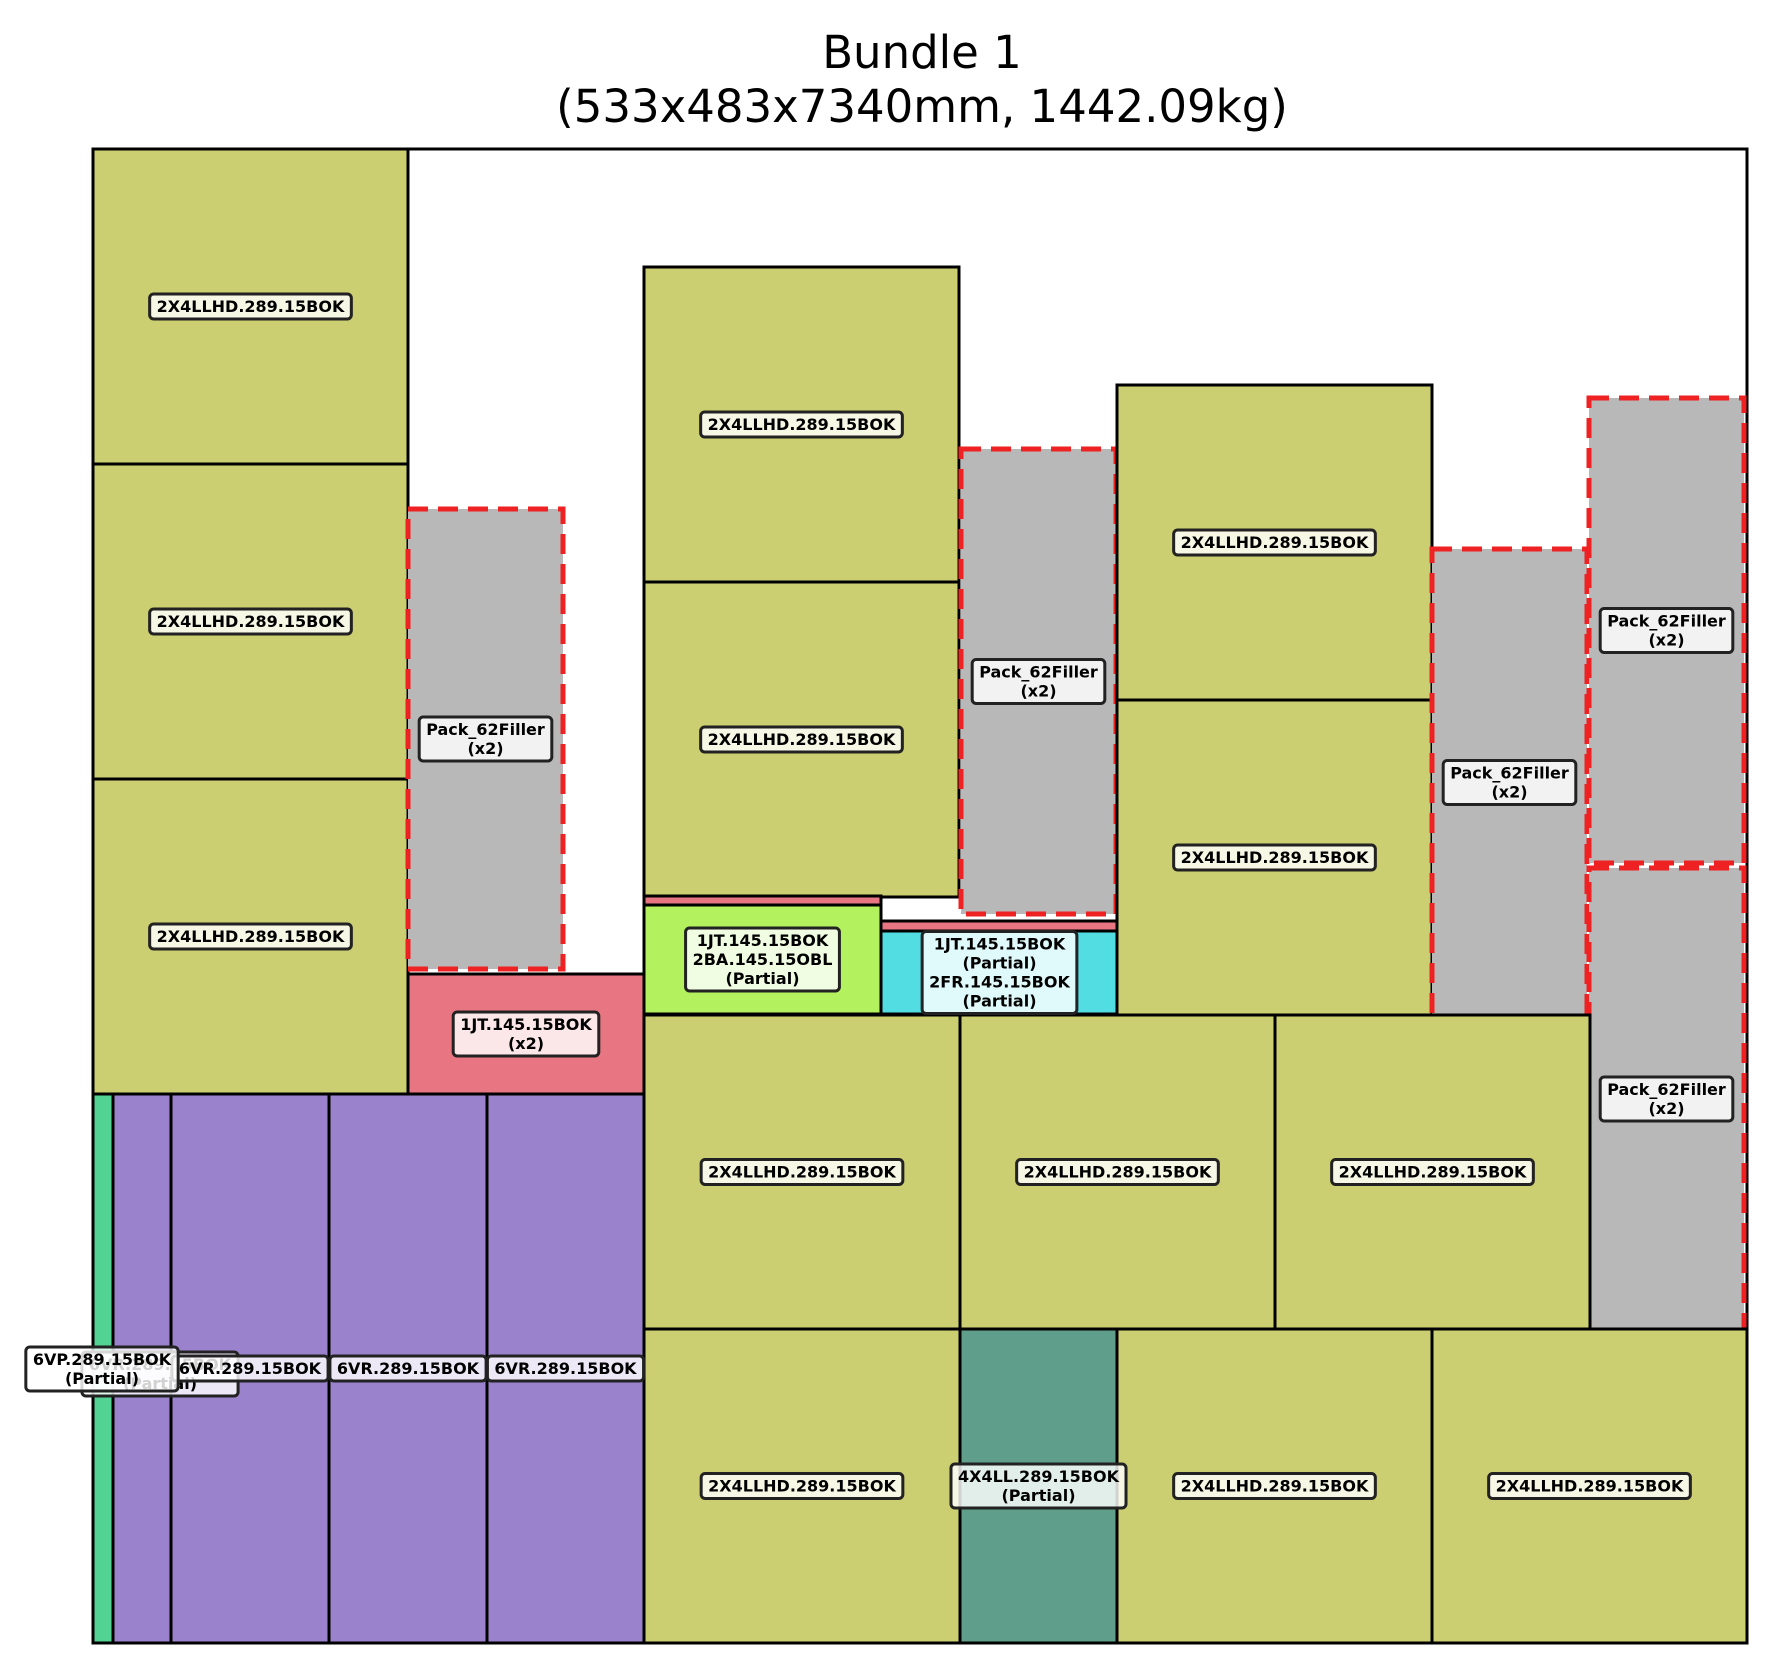  I want to click on piece-label-c2: 2X4LLHD.289.15BOK, so click(1274, 857).